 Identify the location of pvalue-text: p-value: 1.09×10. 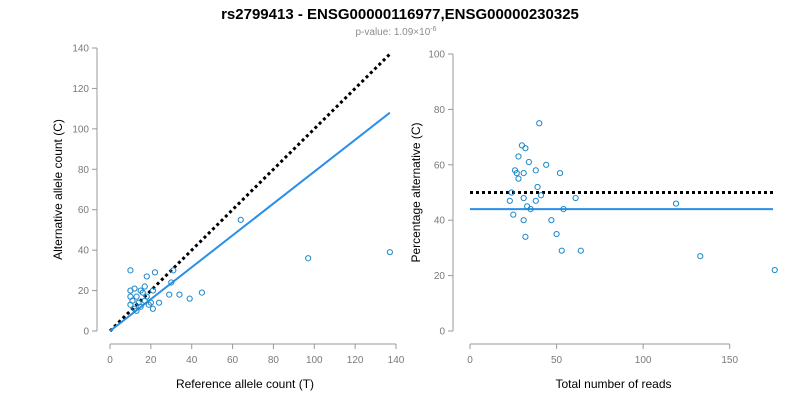
(392, 32).